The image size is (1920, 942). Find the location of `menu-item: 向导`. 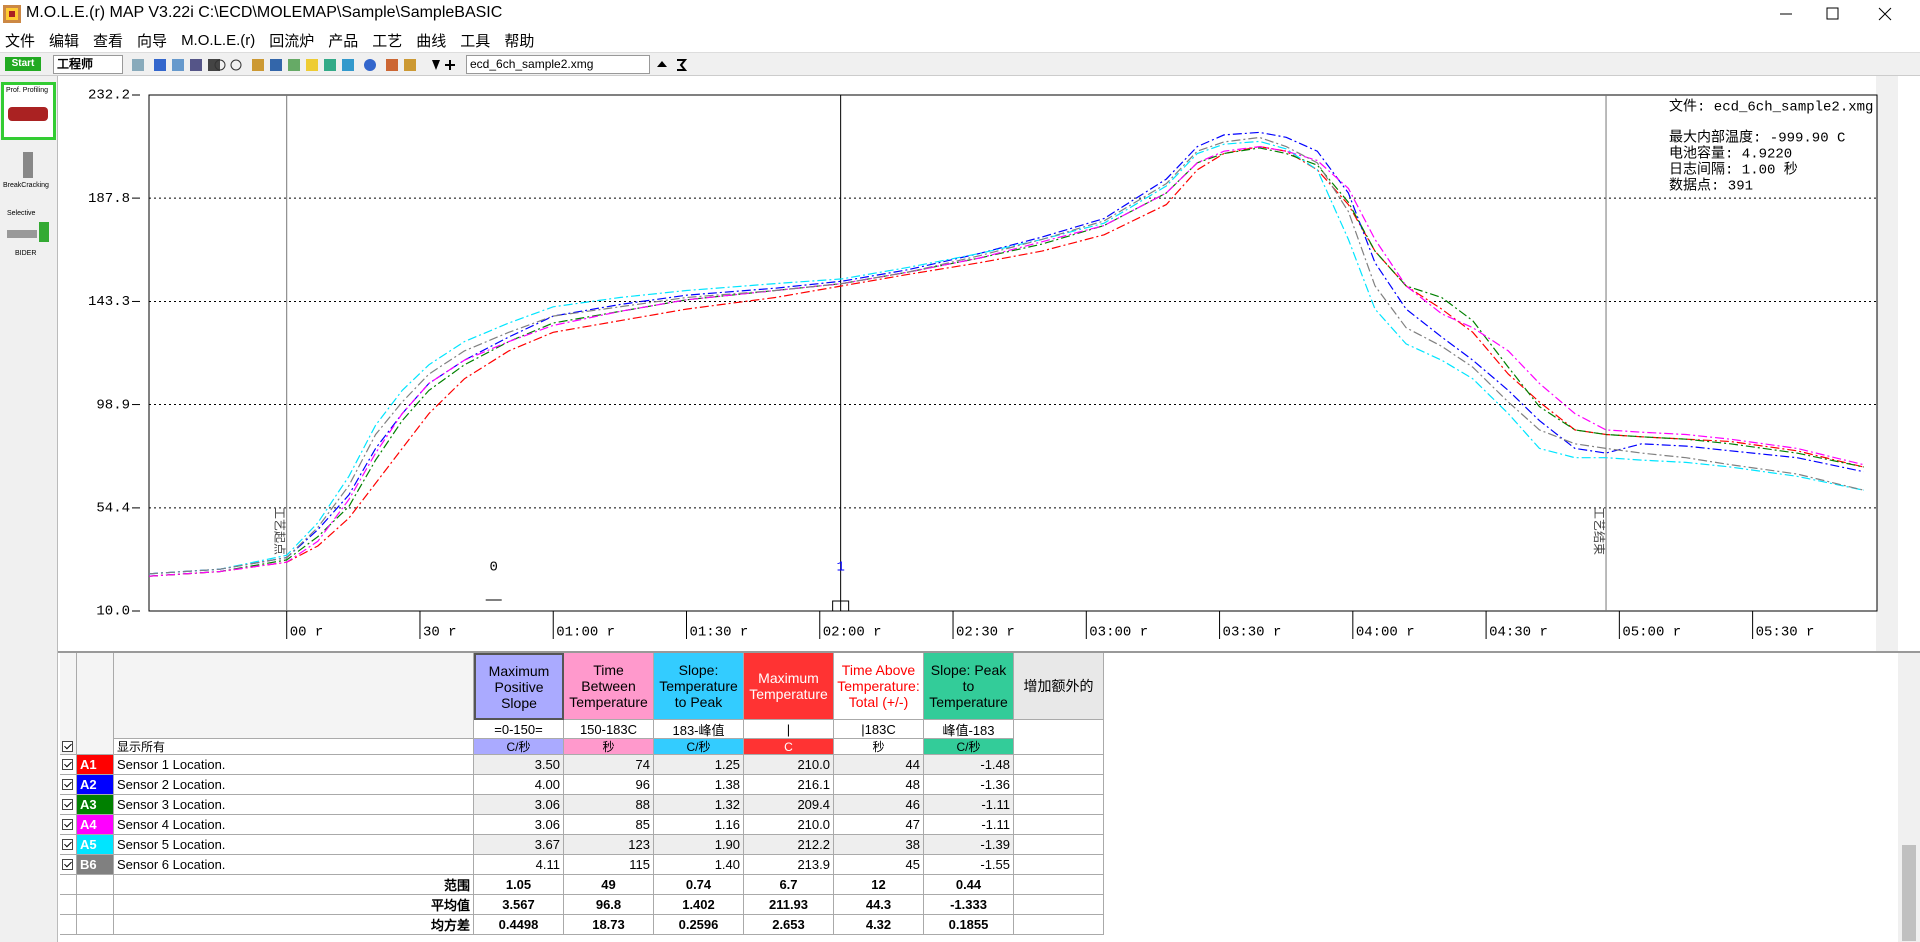

menu-item: 向导 is located at coordinates (152, 41).